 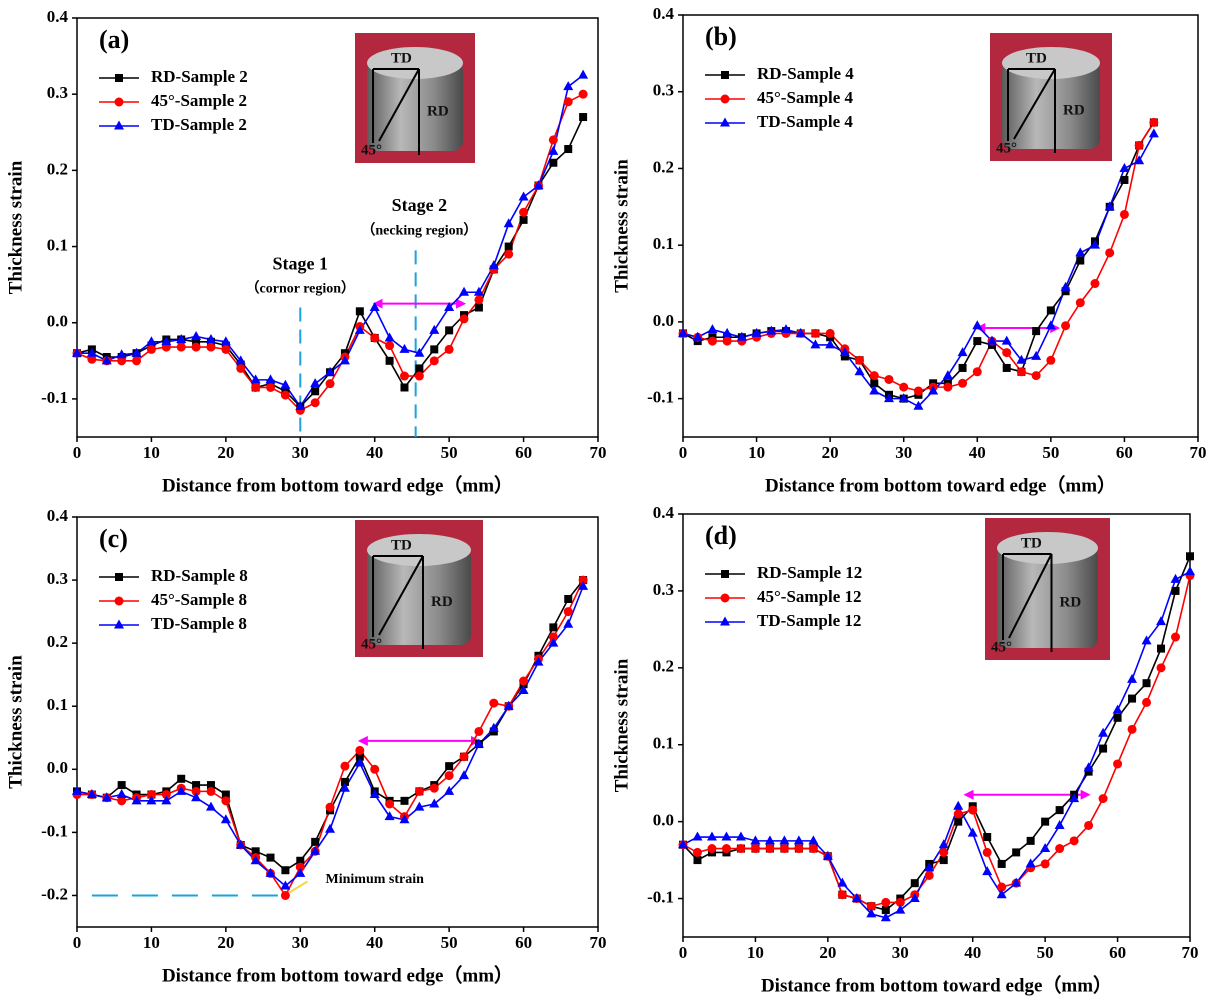 I want to click on annotation: Stage 2, so click(x=420, y=205).